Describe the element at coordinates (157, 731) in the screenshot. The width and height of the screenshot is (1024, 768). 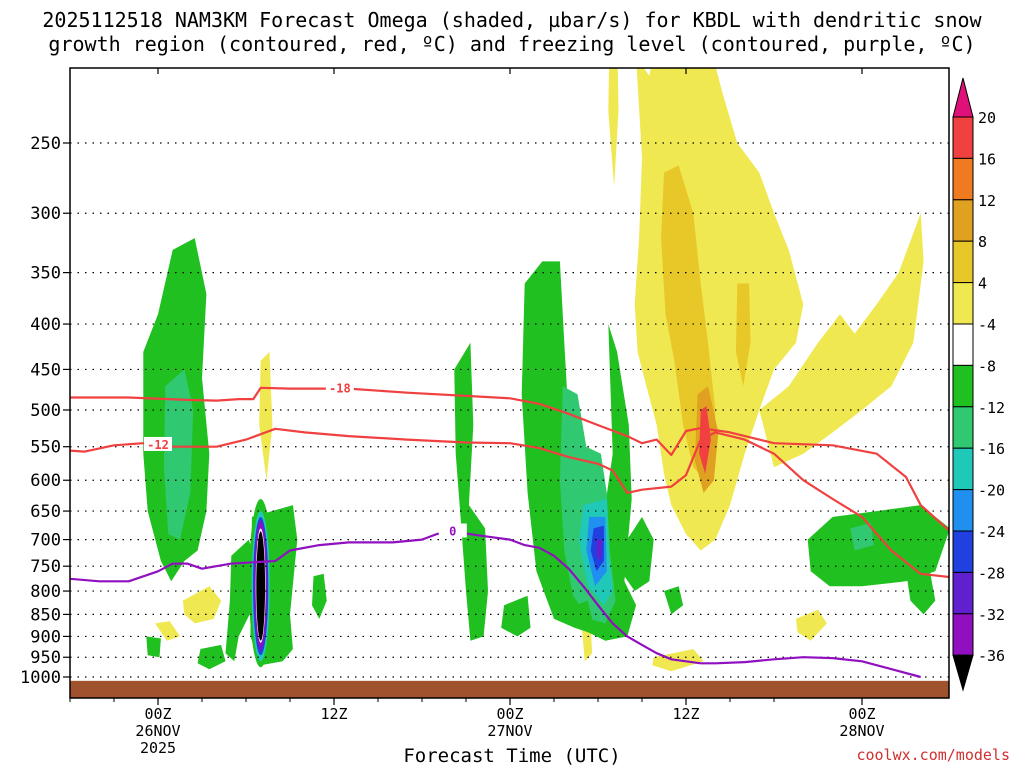
I see `x-tick-label: 26NOV` at that location.